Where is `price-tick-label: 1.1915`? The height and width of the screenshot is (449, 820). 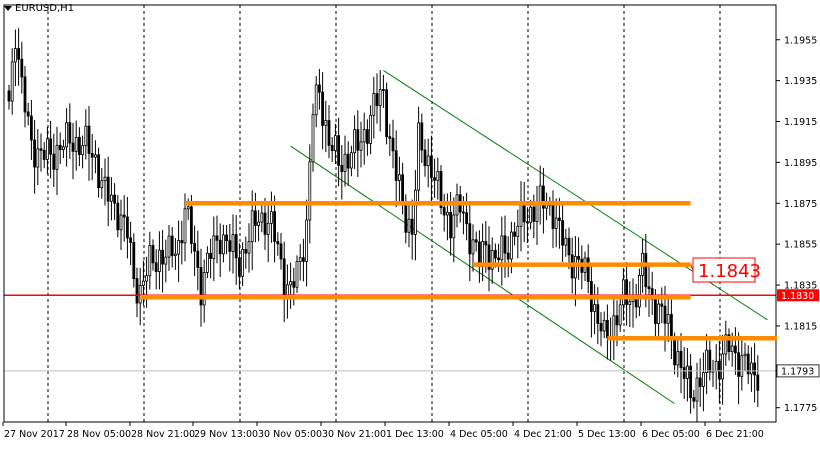 price-tick-label: 1.1915 is located at coordinates (800, 122).